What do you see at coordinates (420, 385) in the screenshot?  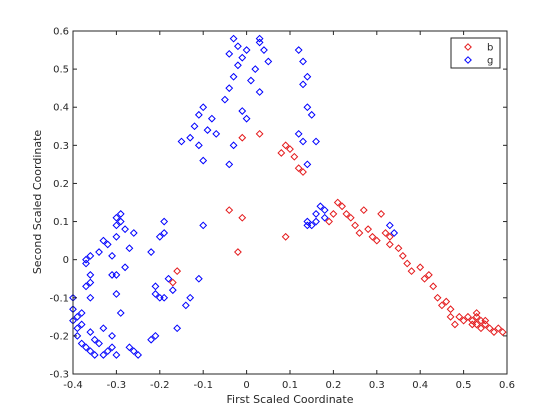 I see `x-tick-label: 0.4` at bounding box center [420, 385].